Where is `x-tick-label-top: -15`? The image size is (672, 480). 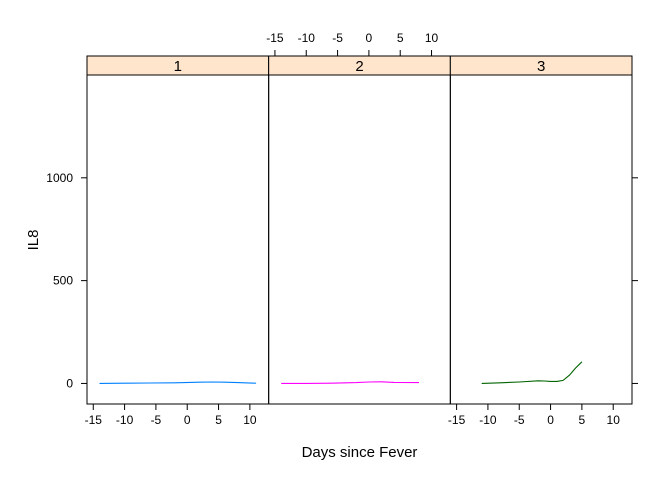
x-tick-label-top: -15 is located at coordinates (275, 38).